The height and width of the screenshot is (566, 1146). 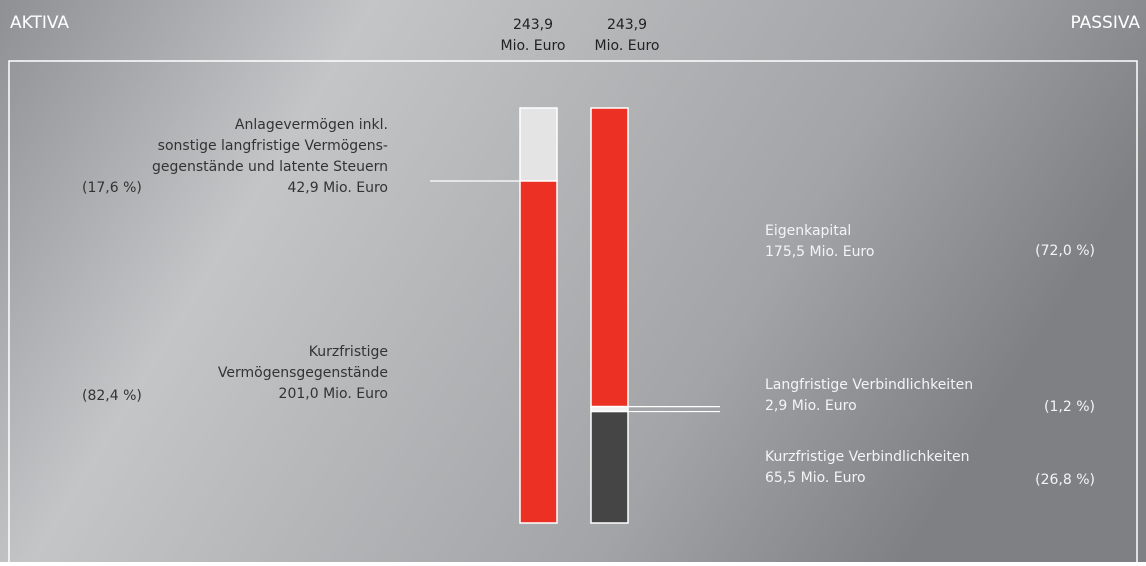 I want to click on segment-value: 42,9 Mio. Euro, so click(x=337, y=188).